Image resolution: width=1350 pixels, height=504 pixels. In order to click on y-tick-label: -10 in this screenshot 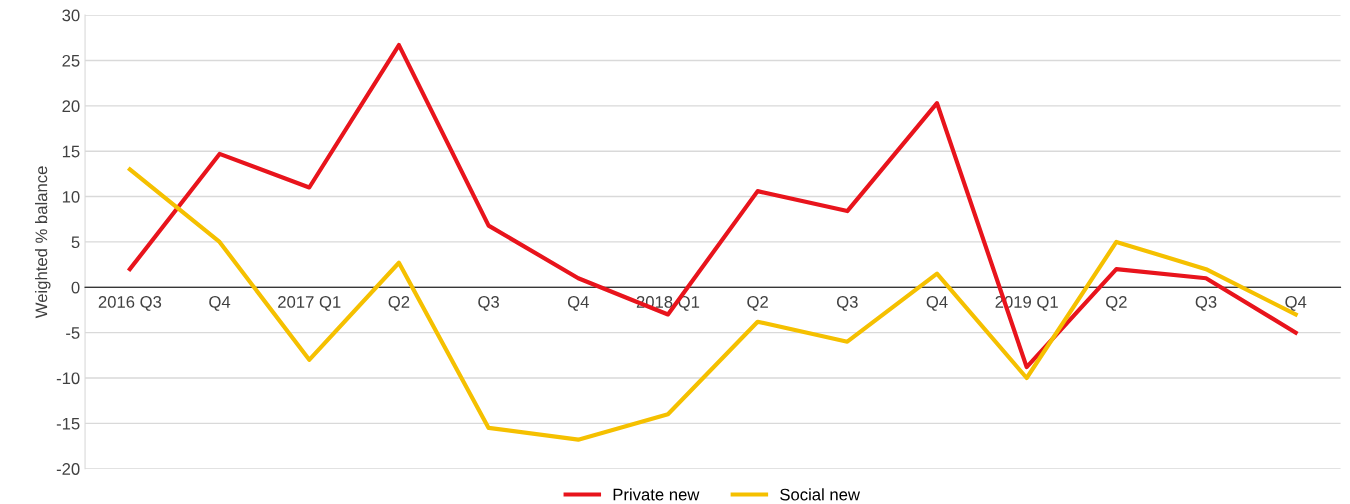, I will do `click(68, 378)`.